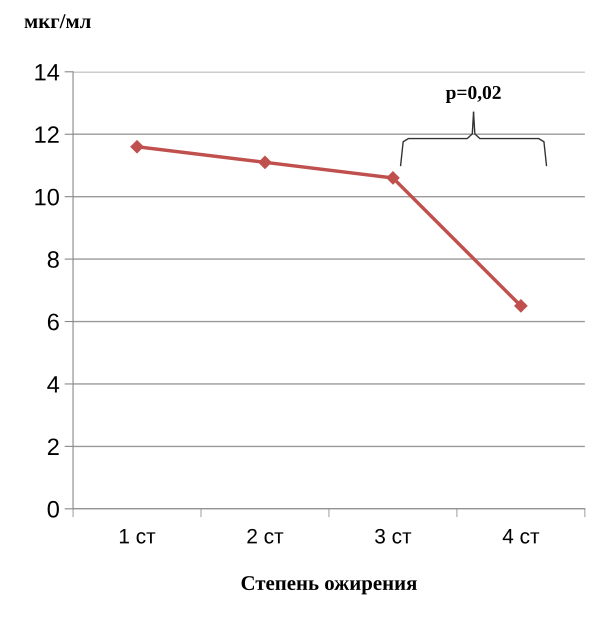 The height and width of the screenshot is (619, 589). What do you see at coordinates (53, 322) in the screenshot?
I see `y-tick-label: 6` at bounding box center [53, 322].